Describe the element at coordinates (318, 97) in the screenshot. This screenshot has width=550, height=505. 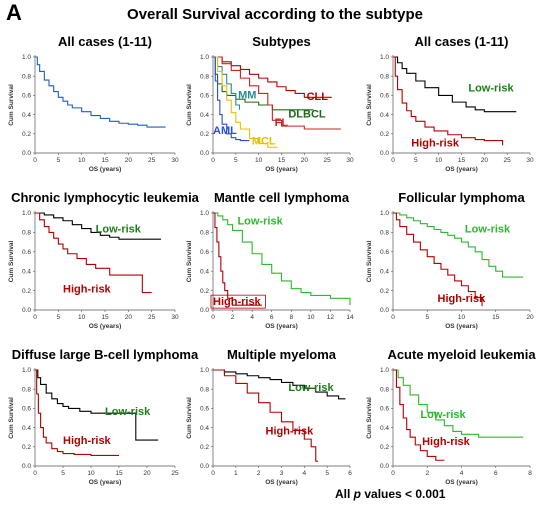
I see `curve-label: CLL` at that location.